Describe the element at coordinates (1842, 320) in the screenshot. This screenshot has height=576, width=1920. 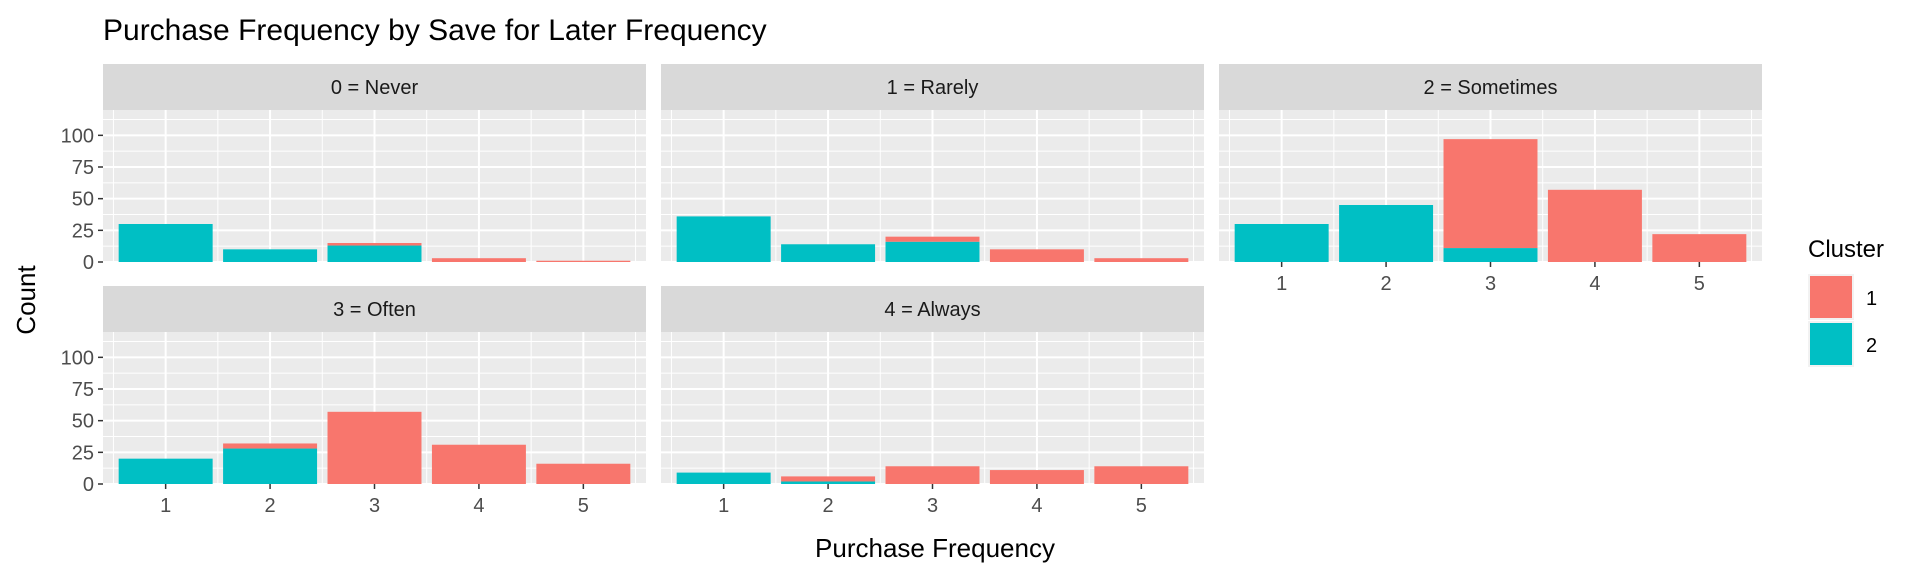
I see `legend-items: 12` at that location.